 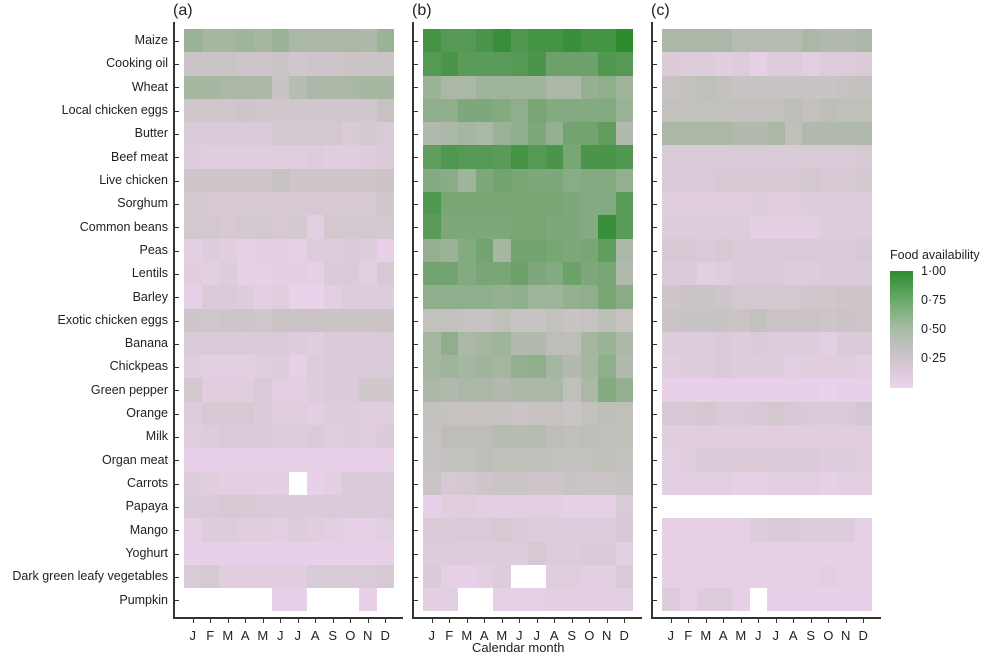 What do you see at coordinates (706, 635) in the screenshot?
I see `month-label: M` at bounding box center [706, 635].